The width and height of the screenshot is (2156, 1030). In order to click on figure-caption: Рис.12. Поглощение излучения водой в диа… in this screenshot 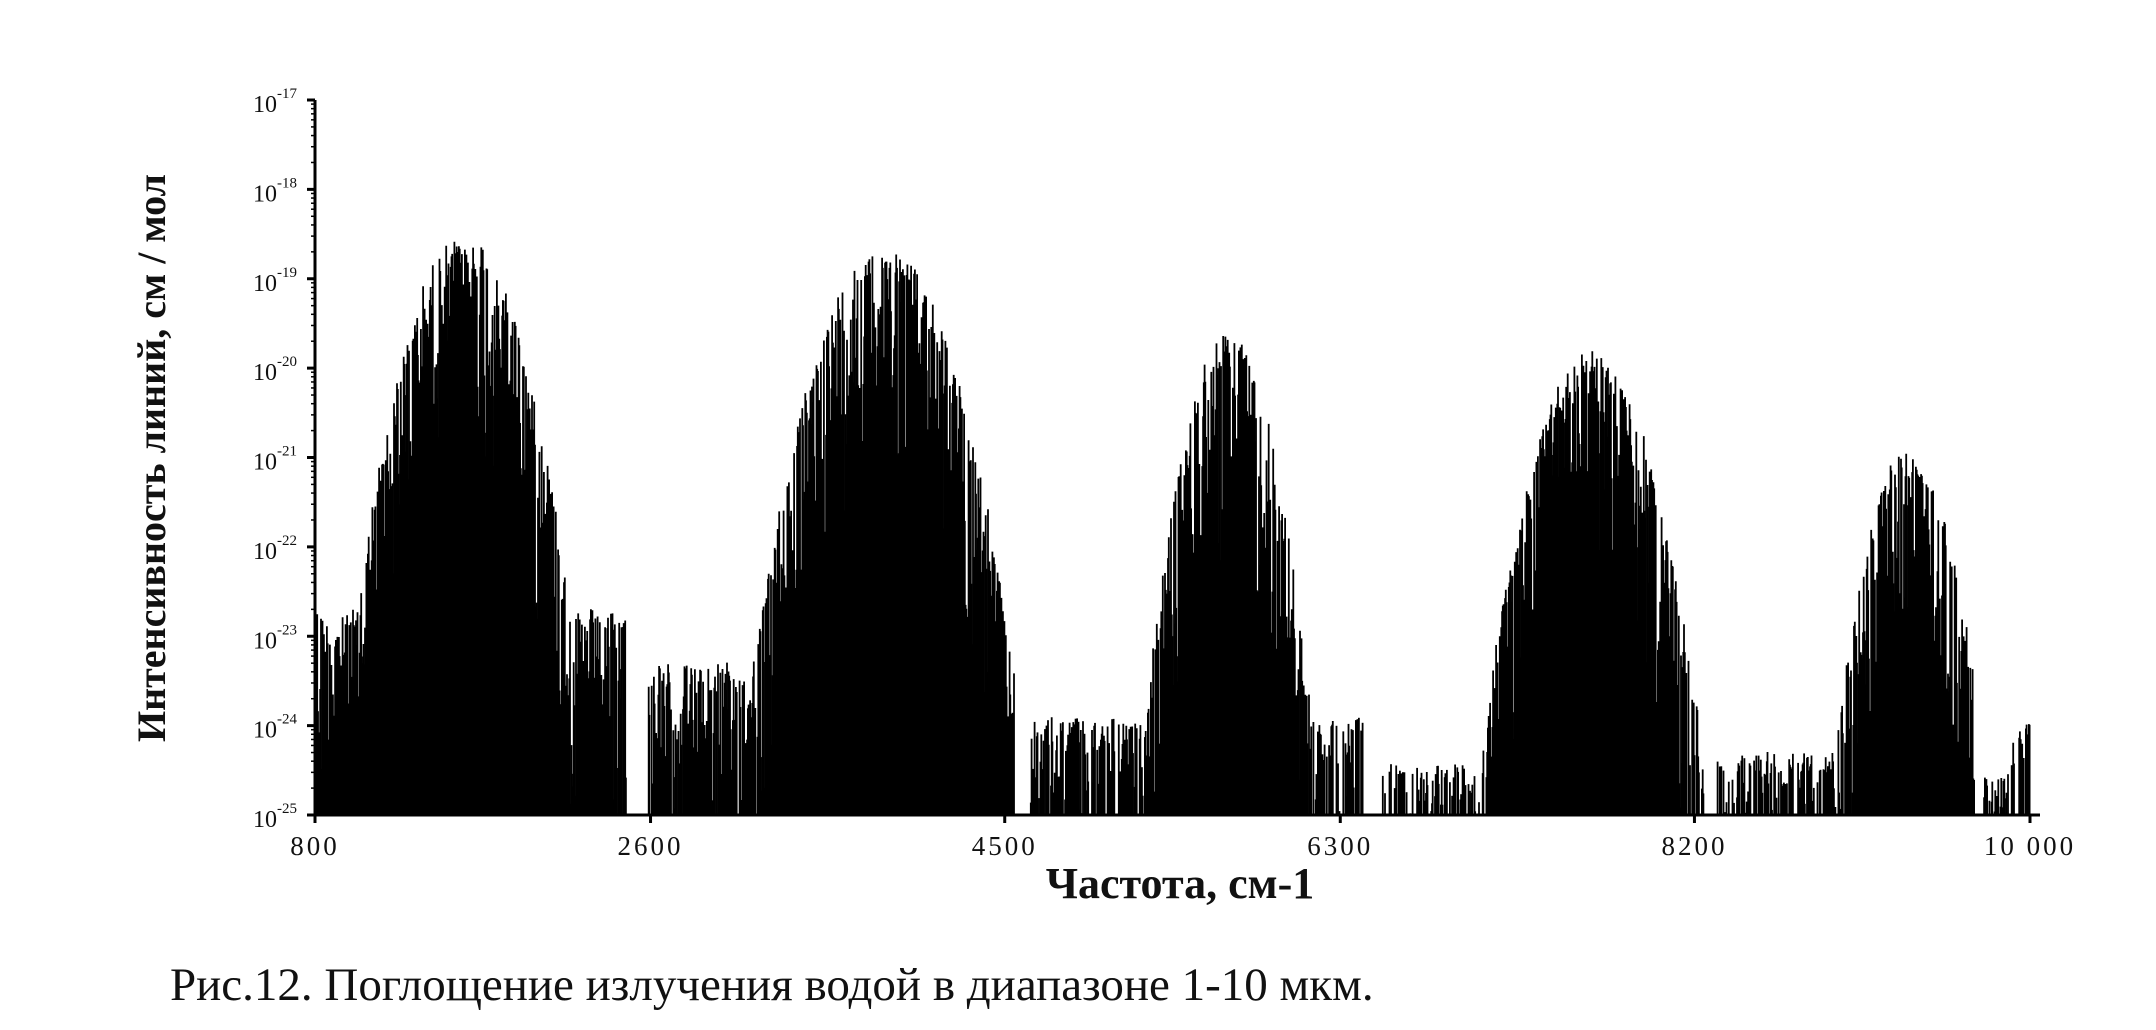, I will do `click(772, 985)`.